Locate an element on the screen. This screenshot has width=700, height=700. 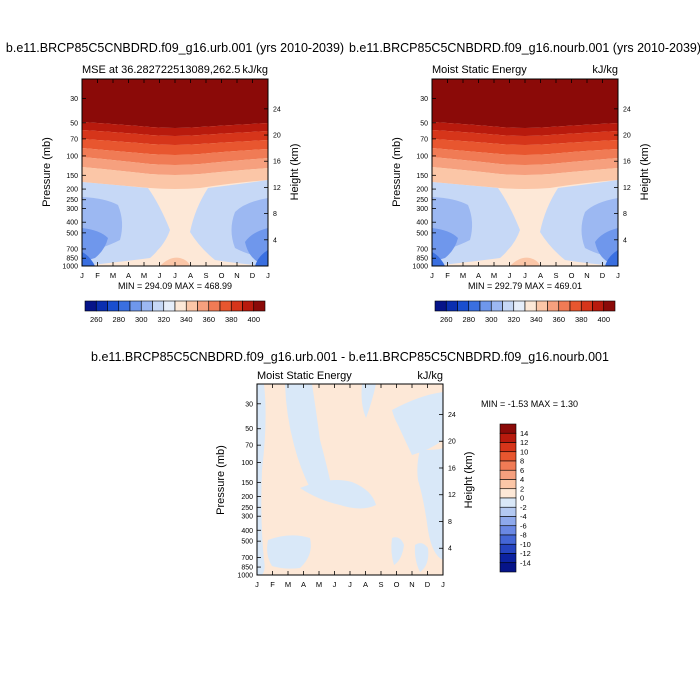
y-tick-label: 70 is located at coordinates (249, 446).